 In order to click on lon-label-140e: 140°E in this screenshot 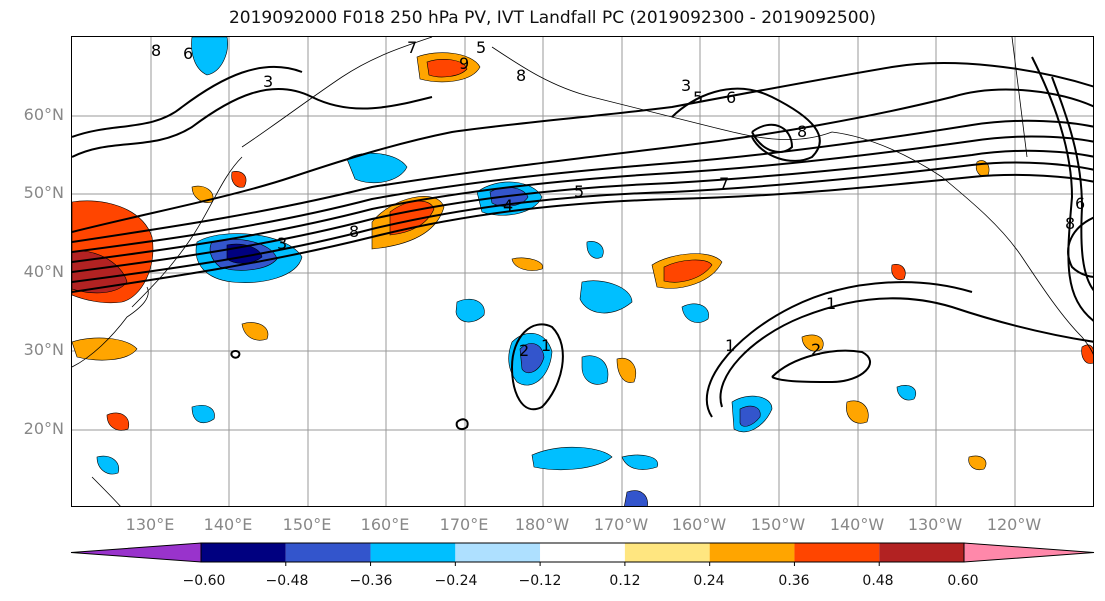, I will do `click(228, 524)`.